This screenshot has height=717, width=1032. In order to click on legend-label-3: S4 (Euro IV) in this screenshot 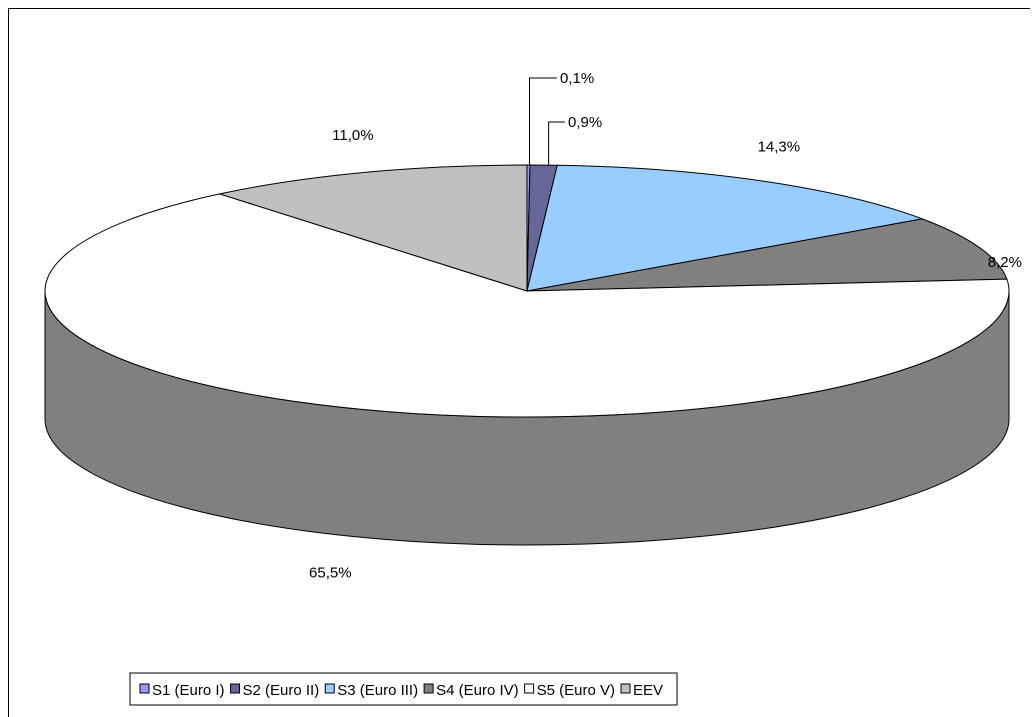, I will do `click(477, 690)`.